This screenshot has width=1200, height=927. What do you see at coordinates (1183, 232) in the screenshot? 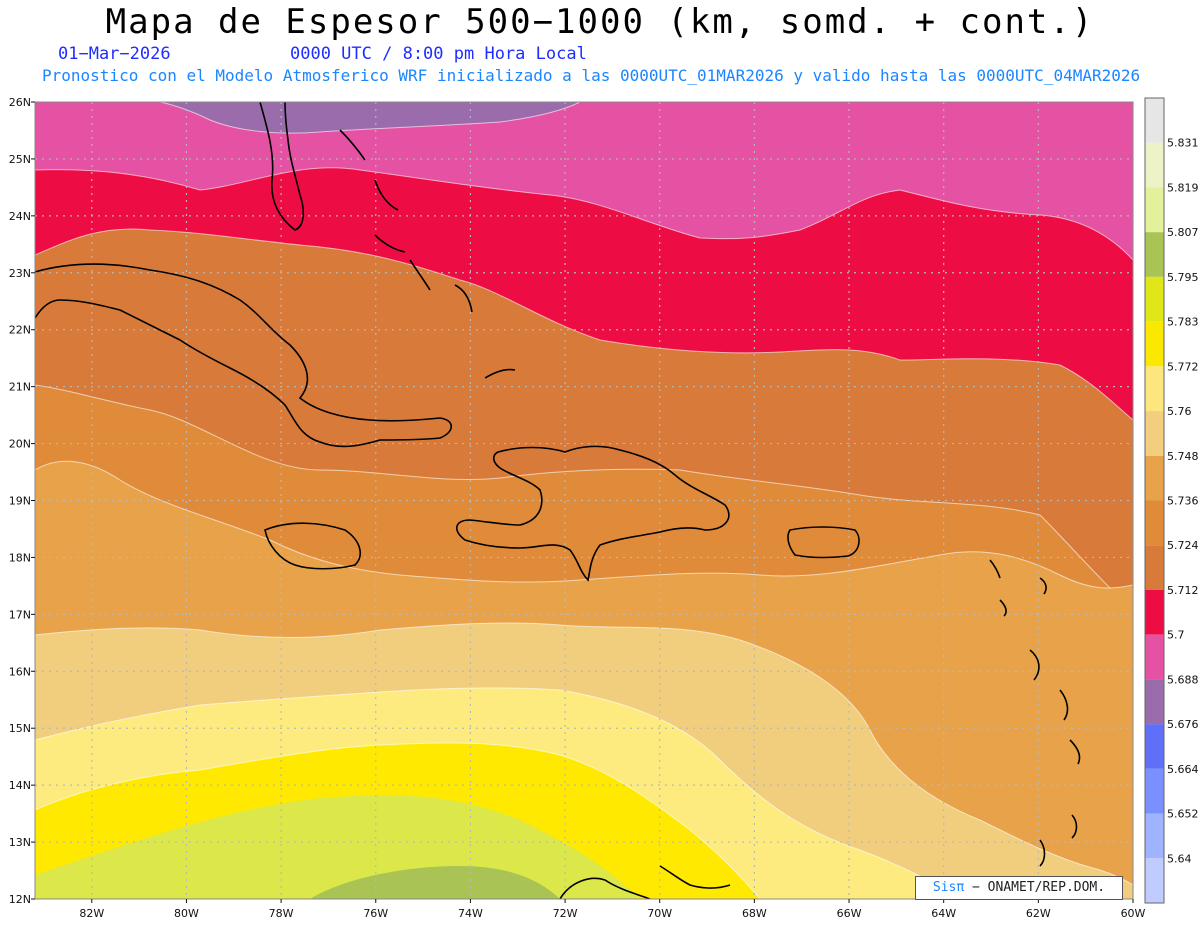
I see `colorbar-level-label: 5.807` at bounding box center [1183, 232].